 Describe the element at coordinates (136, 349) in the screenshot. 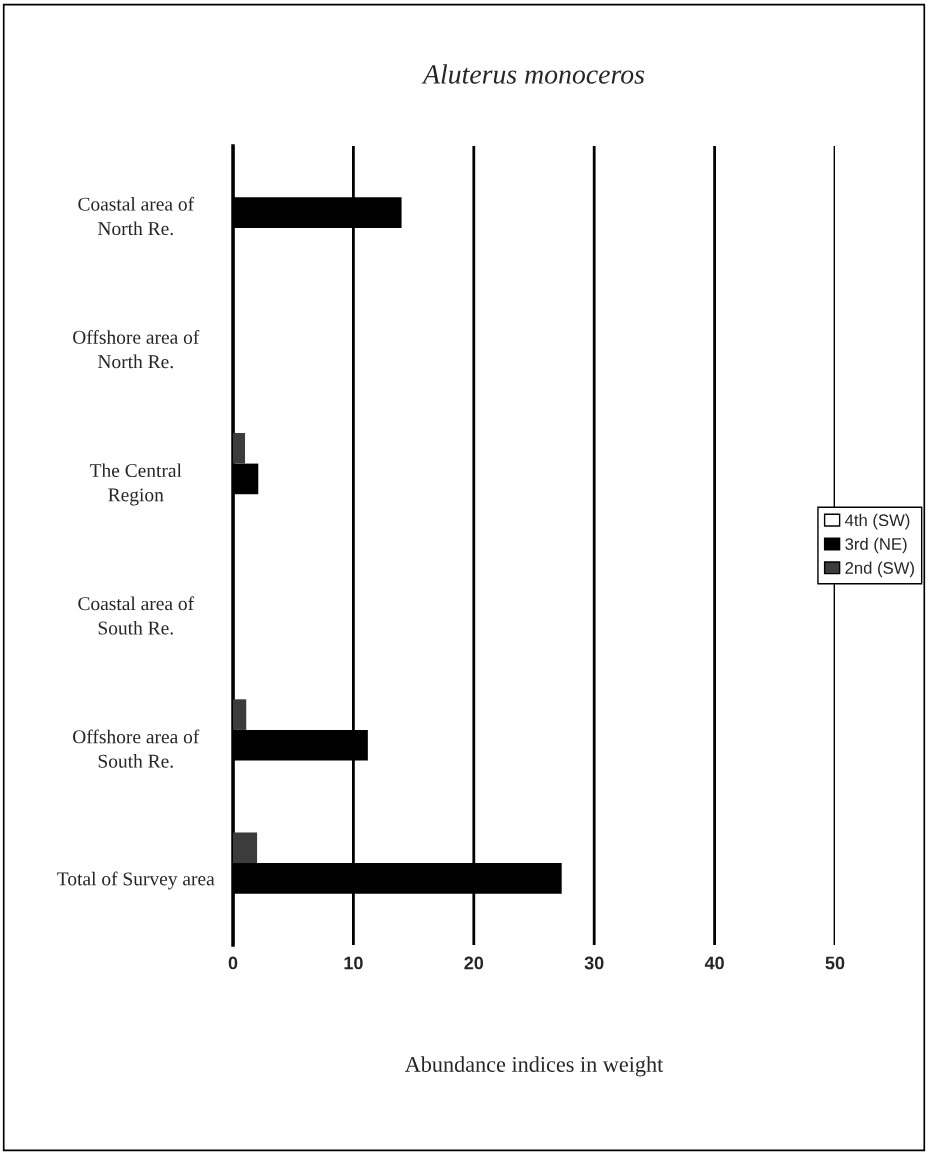

I see `y-tick-label: Offshore area of North Re.` at that location.